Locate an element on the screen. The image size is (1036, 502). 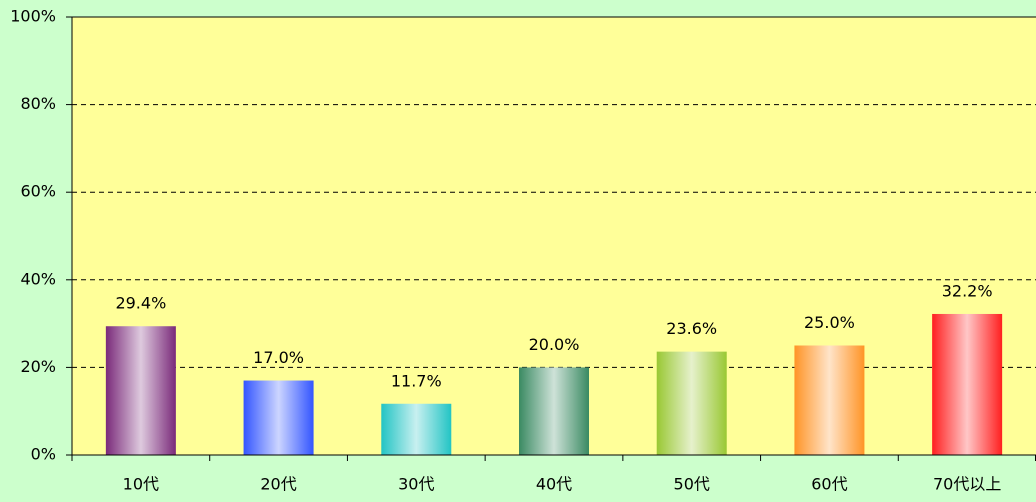
data-label: 29.4% is located at coordinates (140, 303).